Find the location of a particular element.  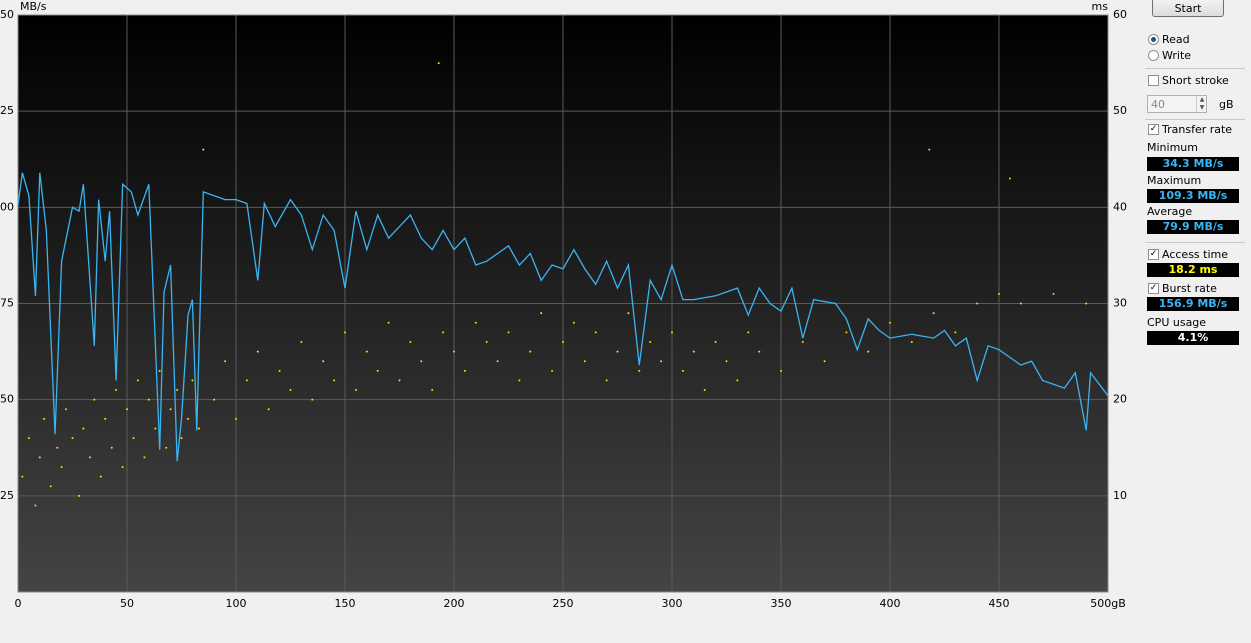

start-button: Start is located at coordinates (1188, 8).